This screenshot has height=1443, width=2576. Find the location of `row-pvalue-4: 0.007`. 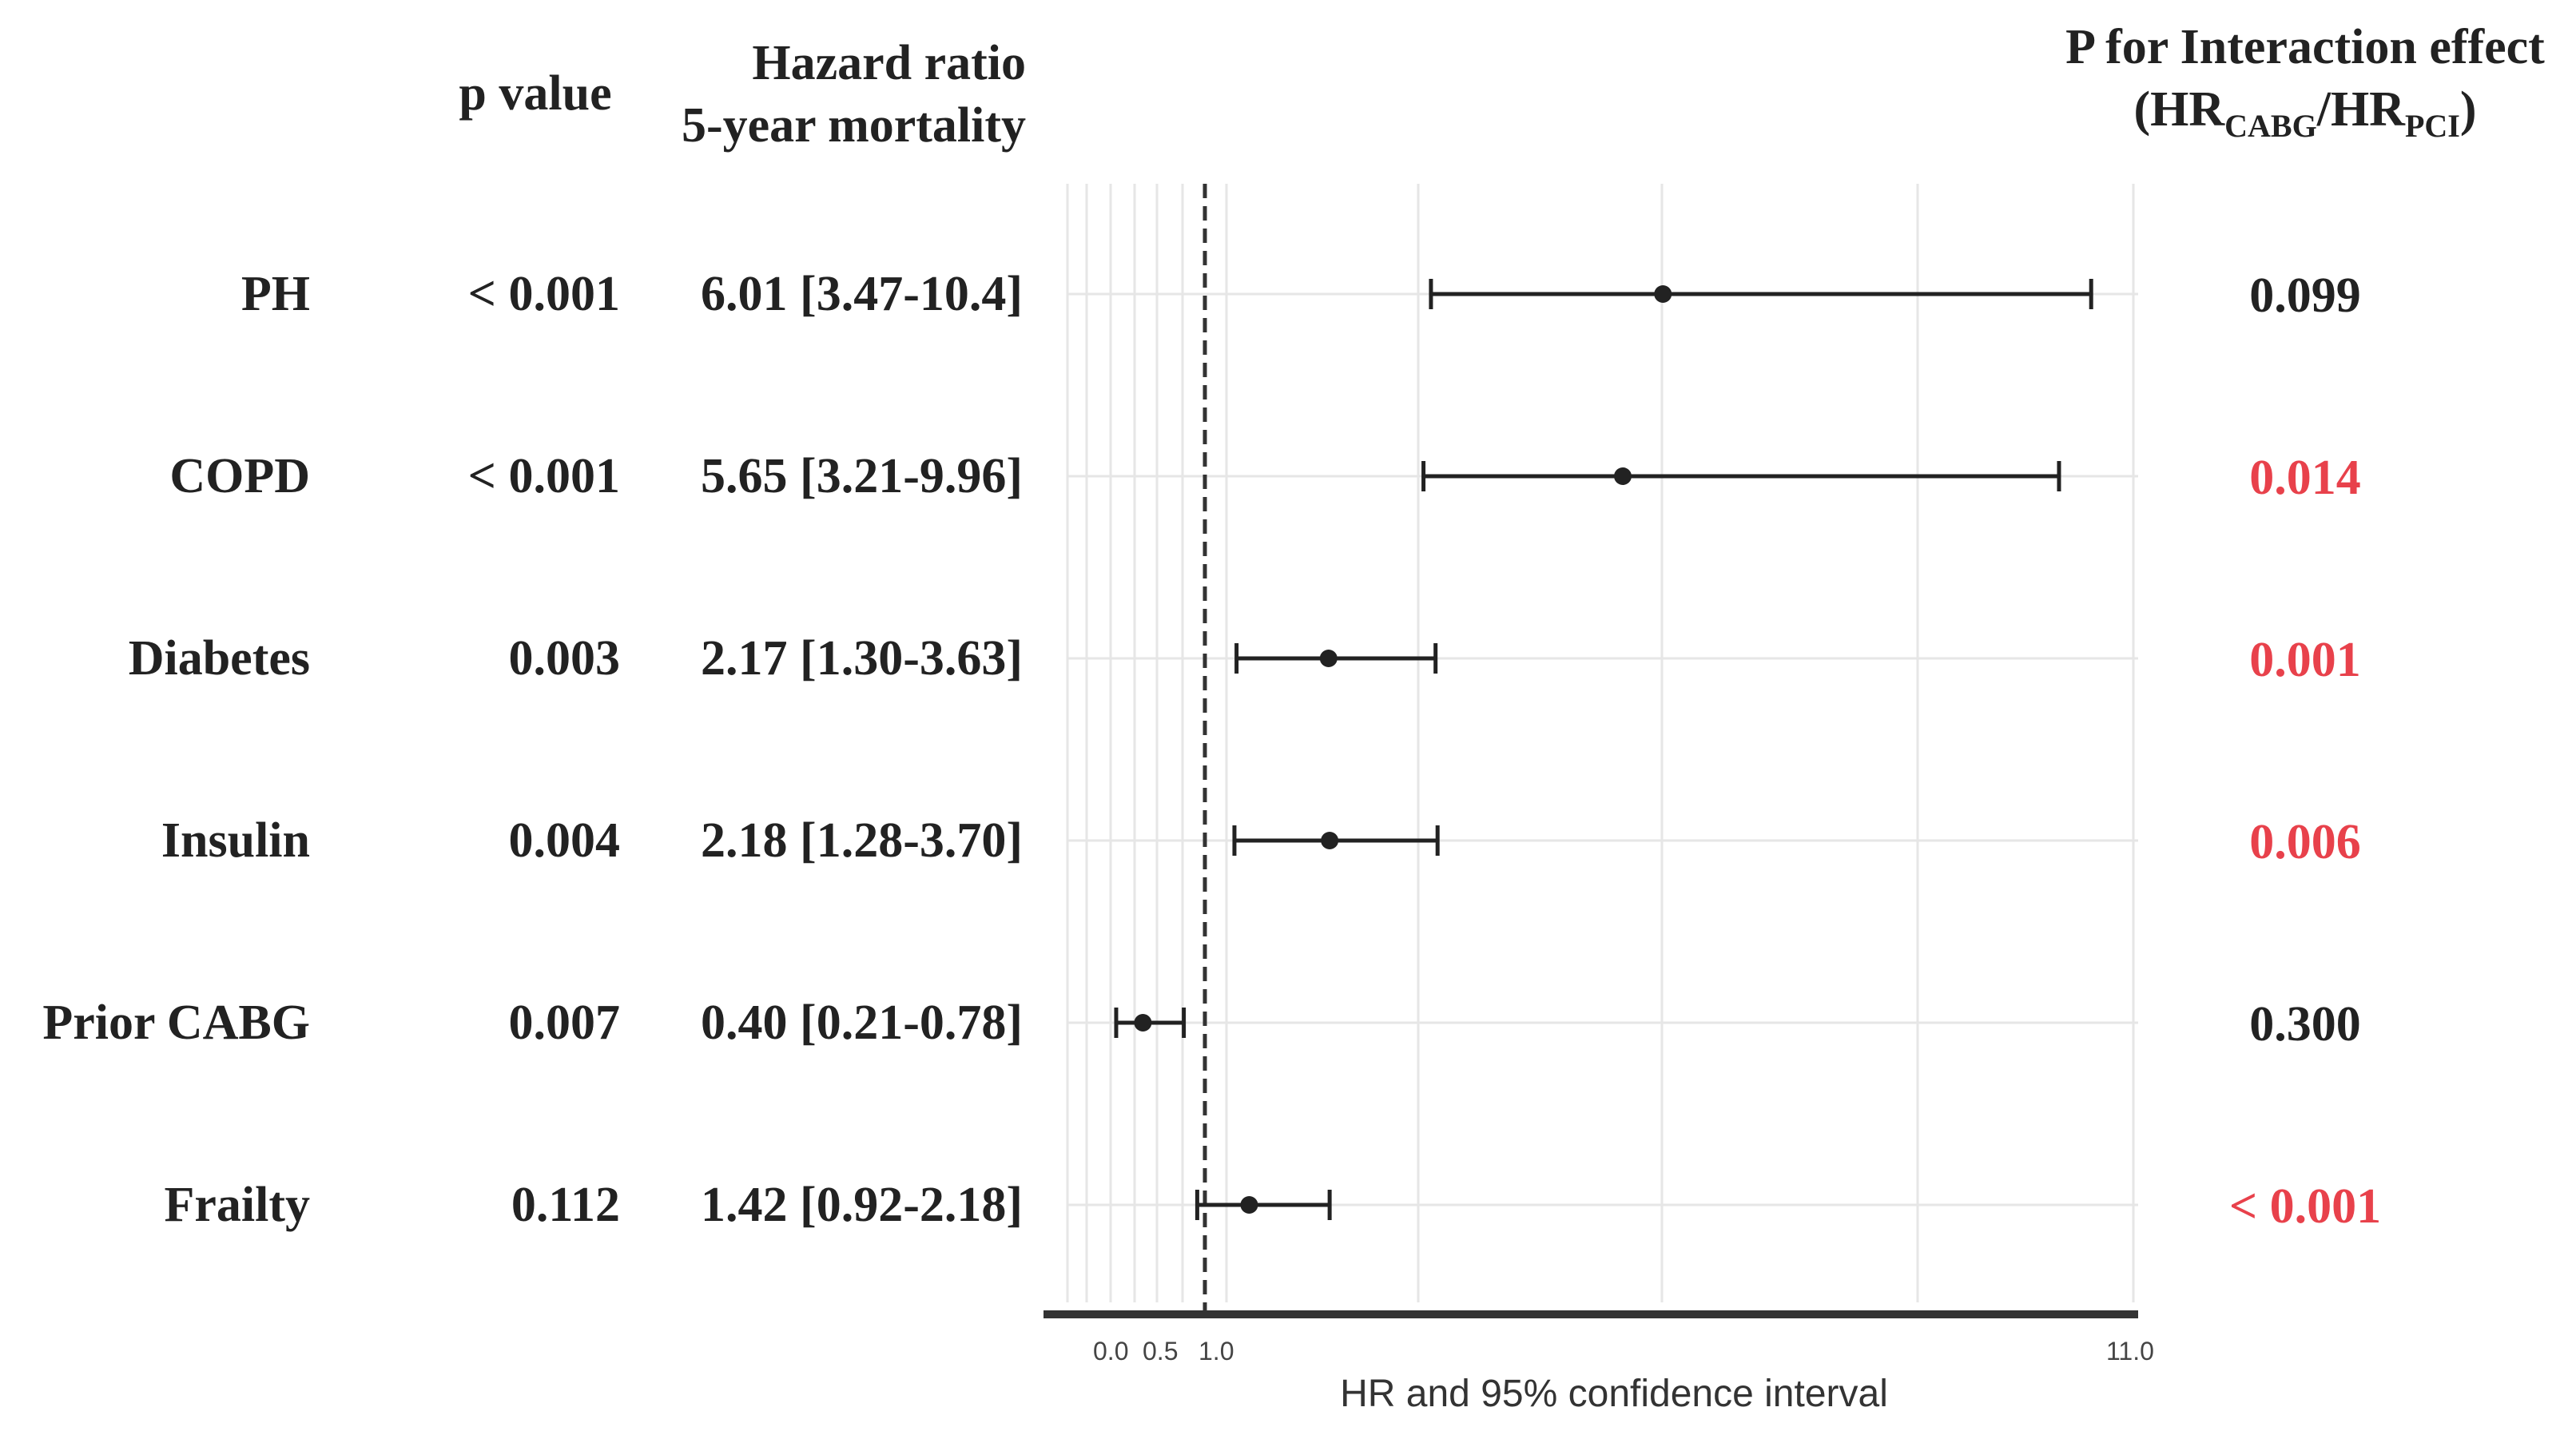

row-pvalue-4: 0.007 is located at coordinates (565, 1023).